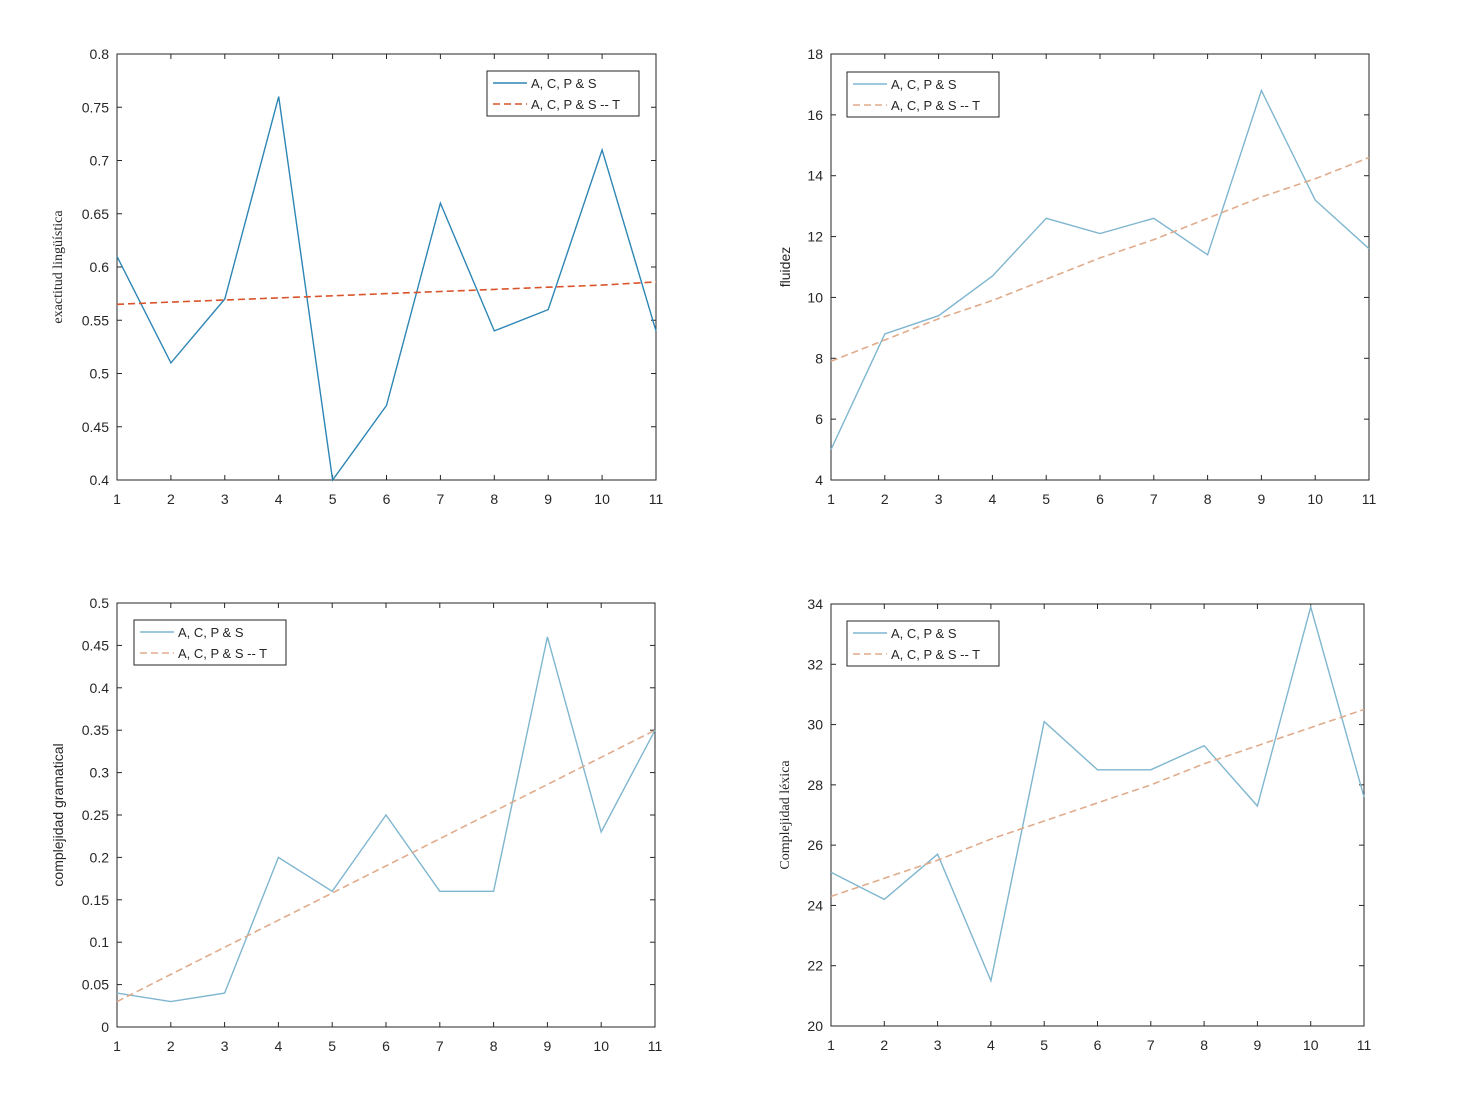 Image resolution: width=1457 pixels, height=1098 pixels. What do you see at coordinates (815, 297) in the screenshot?
I see `y-tick-label: 10` at bounding box center [815, 297].